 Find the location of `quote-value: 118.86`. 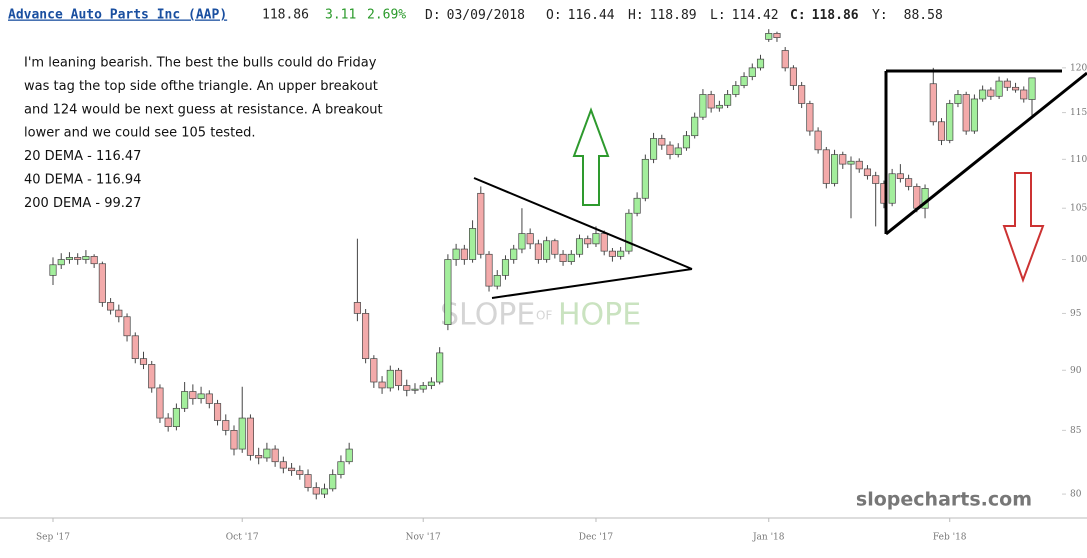

quote-value: 118.86 is located at coordinates (835, 15).